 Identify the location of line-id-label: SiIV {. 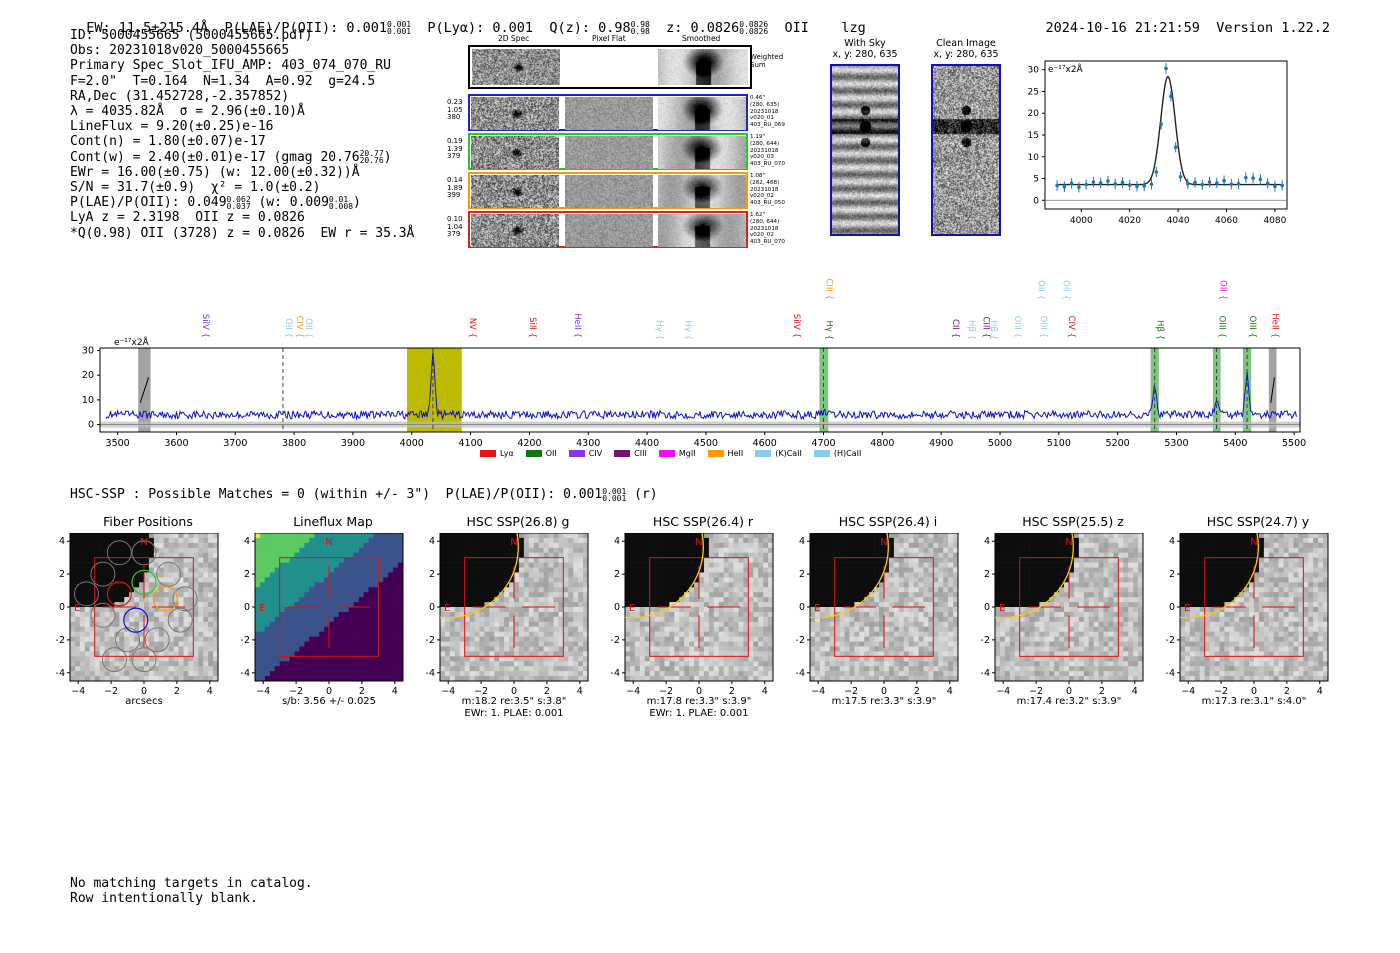
(205, 326).